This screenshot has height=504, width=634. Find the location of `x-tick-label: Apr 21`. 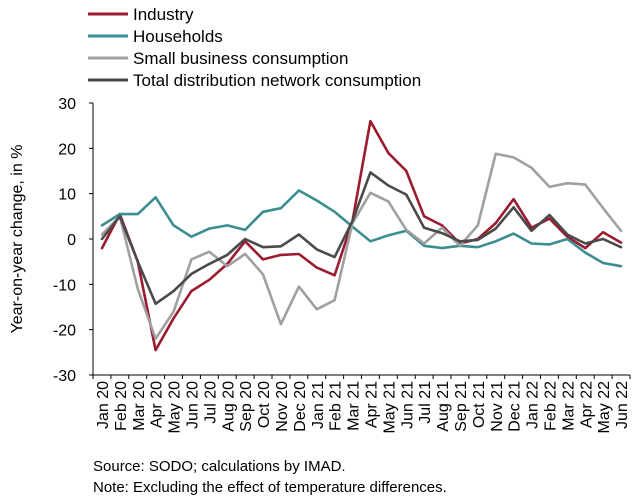

x-tick-label: Apr 21 is located at coordinates (371, 404).